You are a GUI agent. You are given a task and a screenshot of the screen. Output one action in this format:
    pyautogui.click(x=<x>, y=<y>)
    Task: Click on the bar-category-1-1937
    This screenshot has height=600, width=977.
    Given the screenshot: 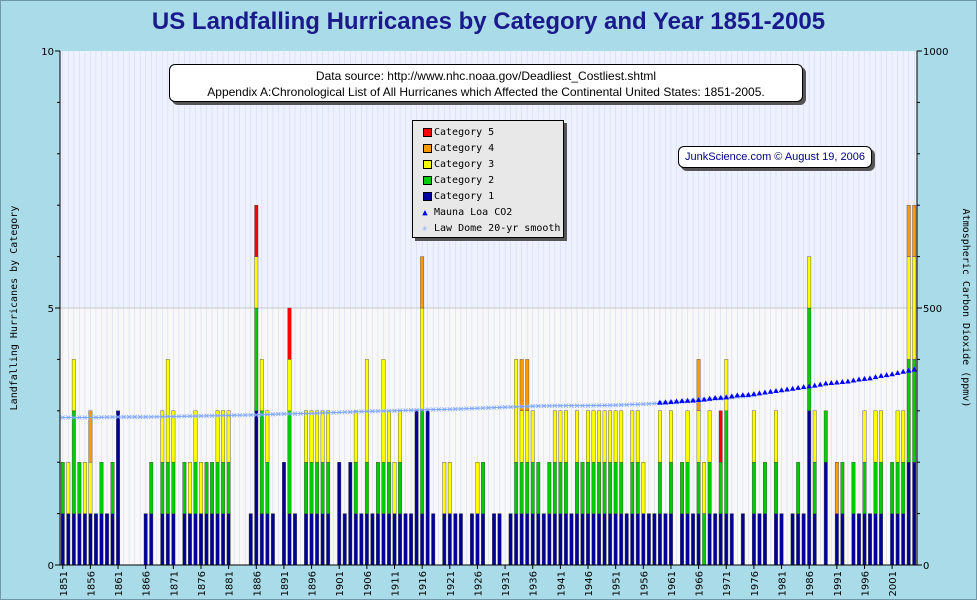 What is the action you would take?
    pyautogui.click(x=538, y=539)
    